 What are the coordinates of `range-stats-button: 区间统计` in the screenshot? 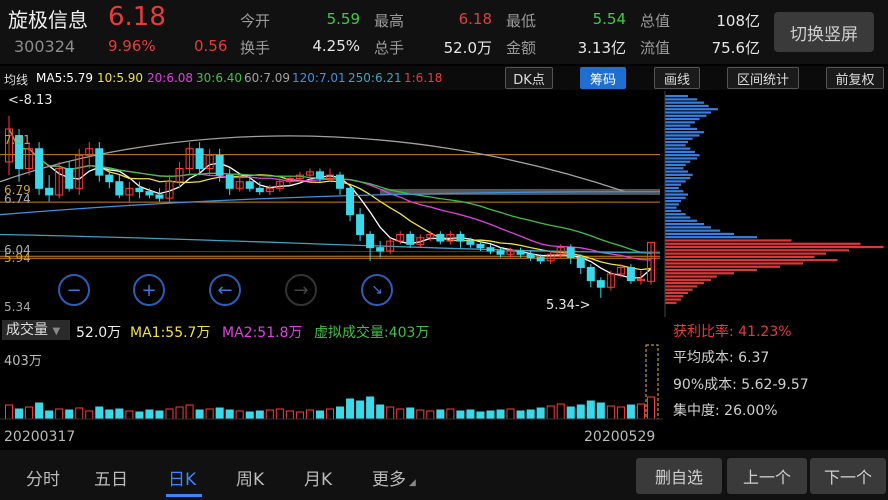 It's located at (763, 78).